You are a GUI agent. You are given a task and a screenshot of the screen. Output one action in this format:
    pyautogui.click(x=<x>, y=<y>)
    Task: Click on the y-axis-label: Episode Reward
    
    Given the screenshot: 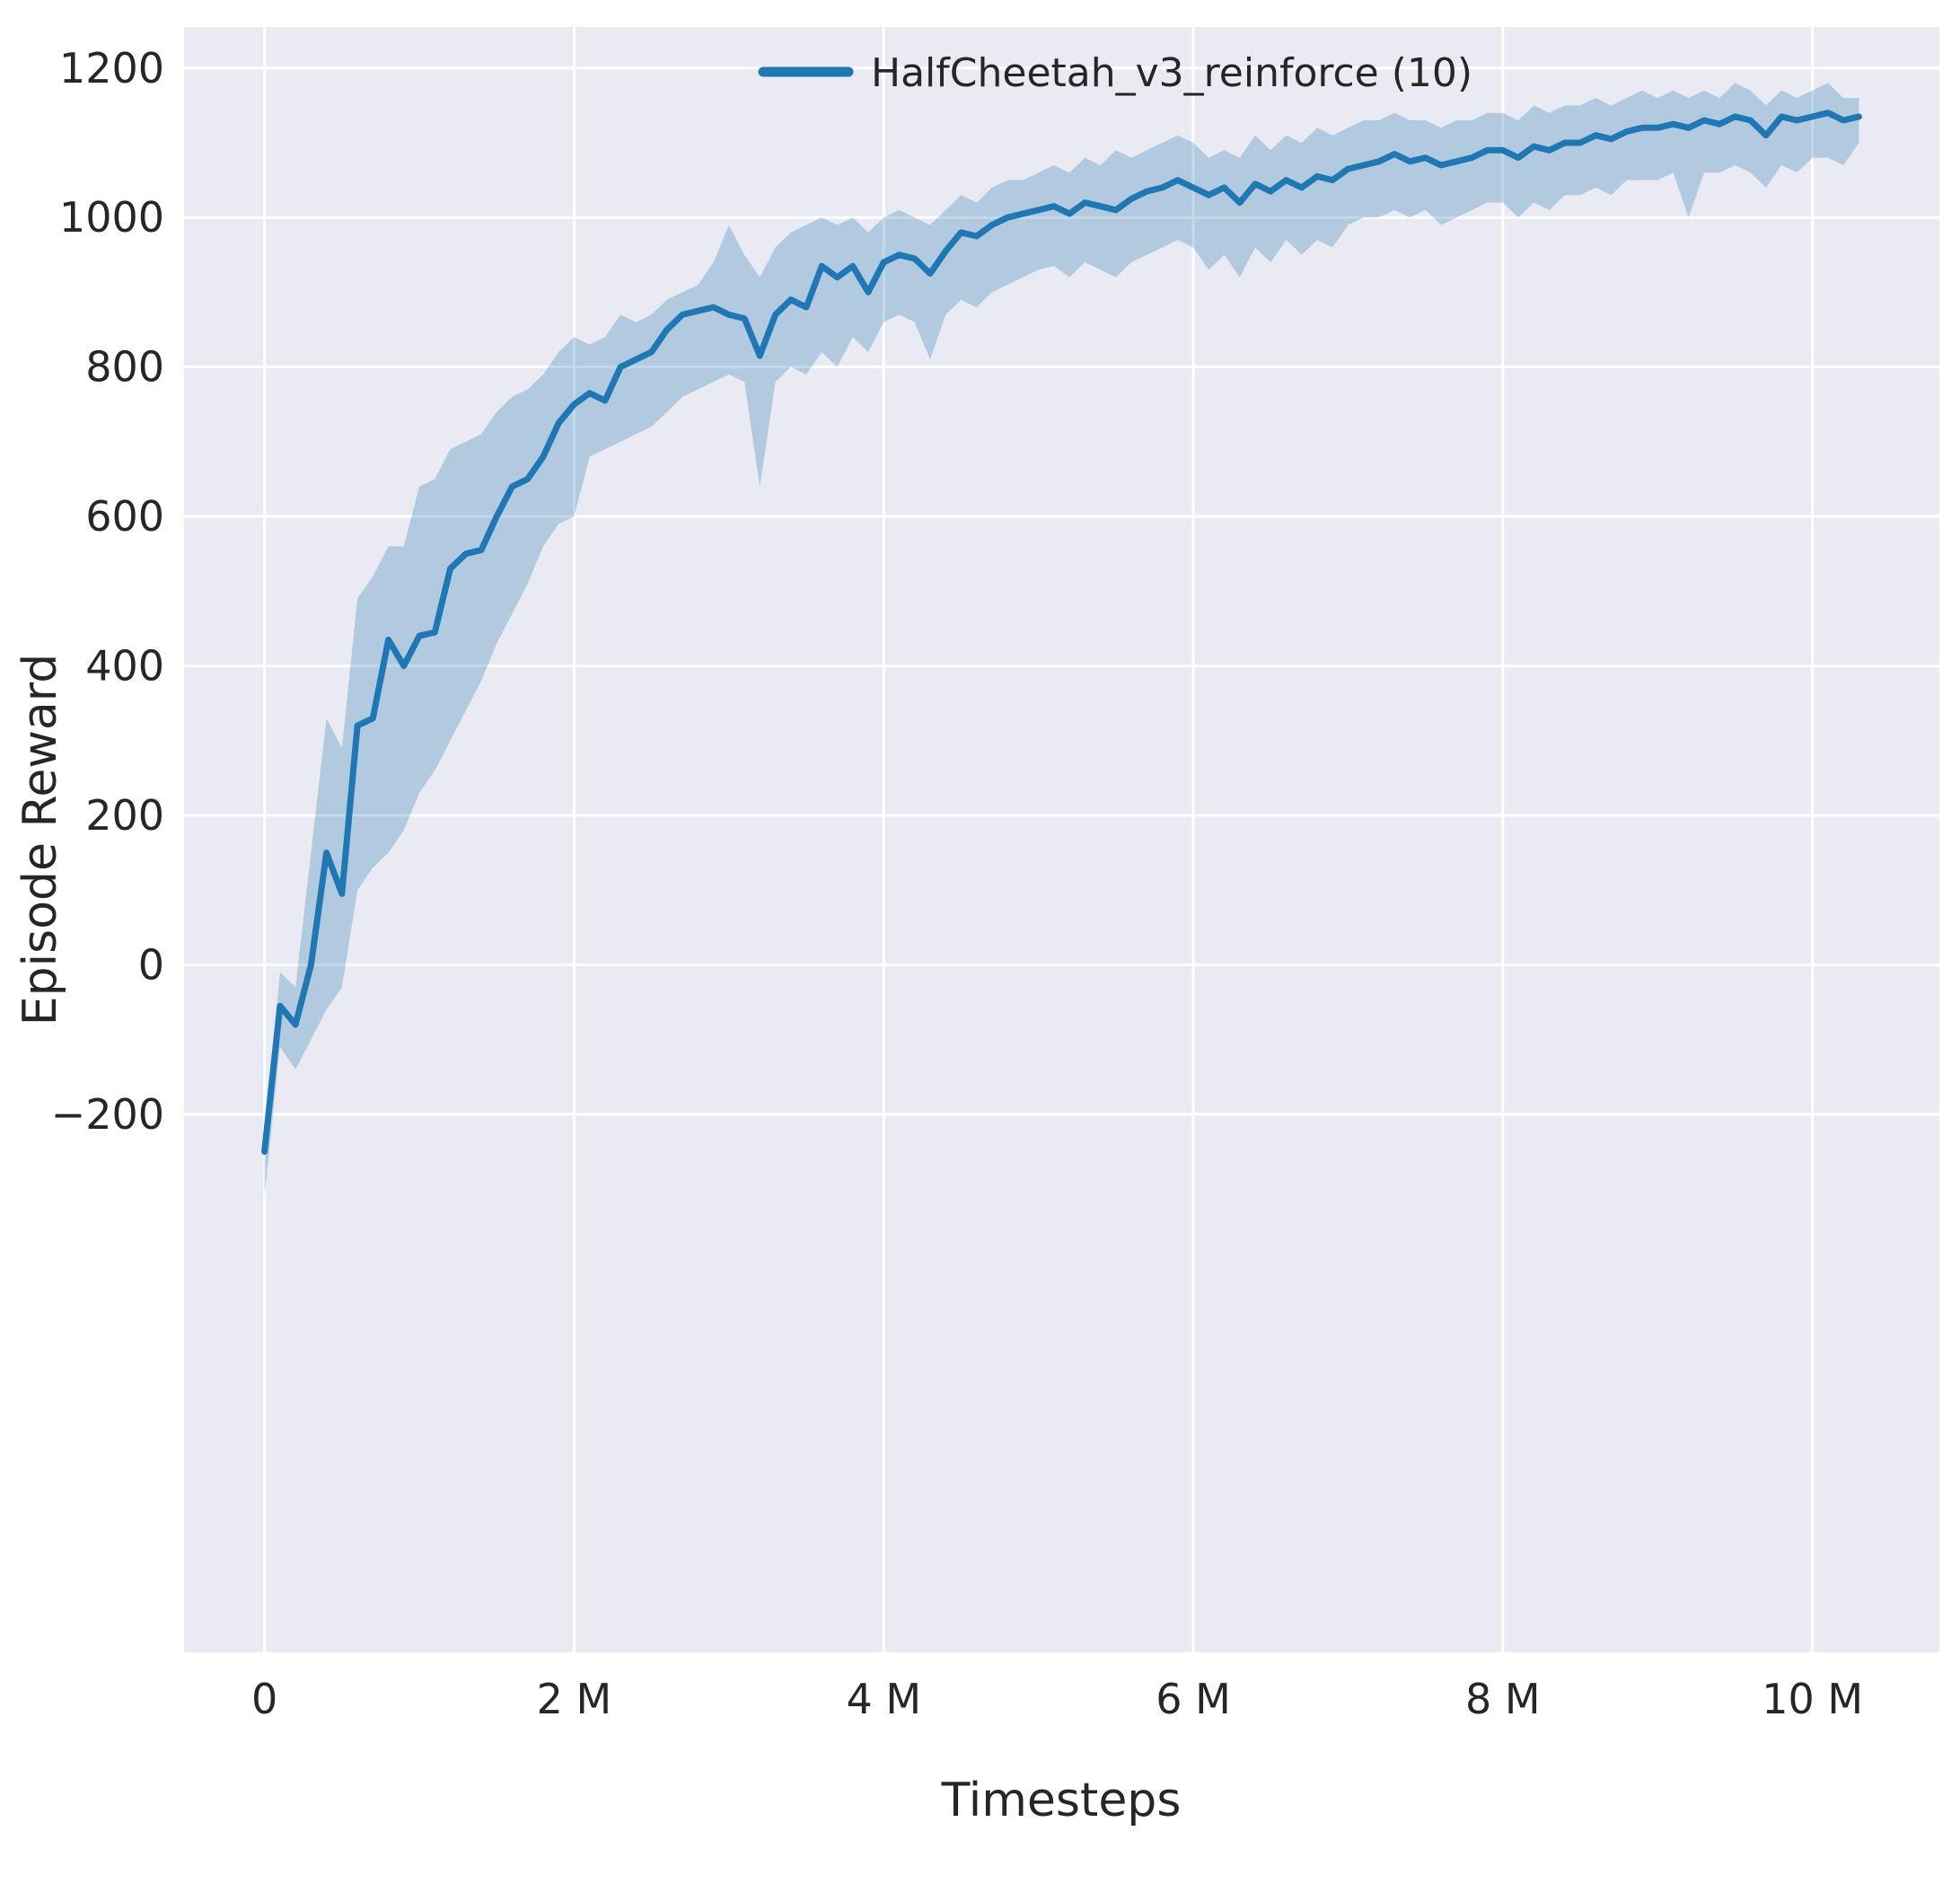 What is the action you would take?
    pyautogui.click(x=40, y=840)
    